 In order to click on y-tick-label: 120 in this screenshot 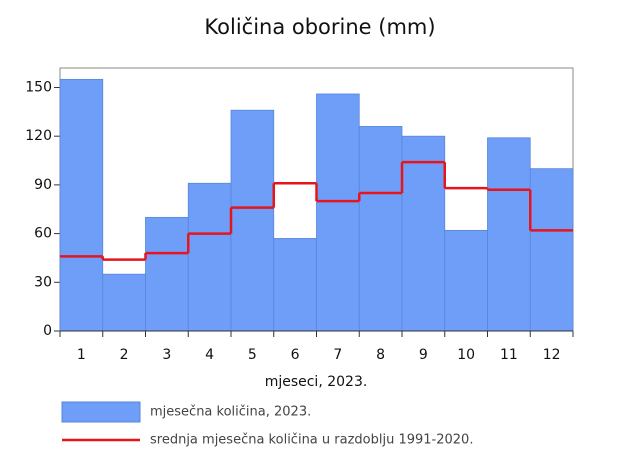, I will do `click(38, 136)`.